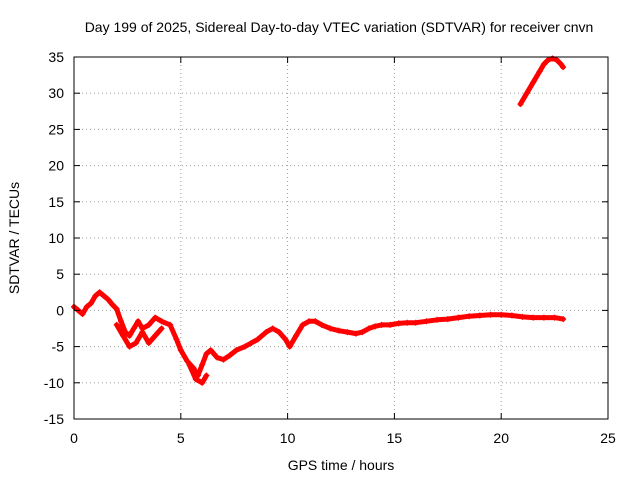 This screenshot has width=640, height=480. I want to click on x-tick-label: 0, so click(74, 438).